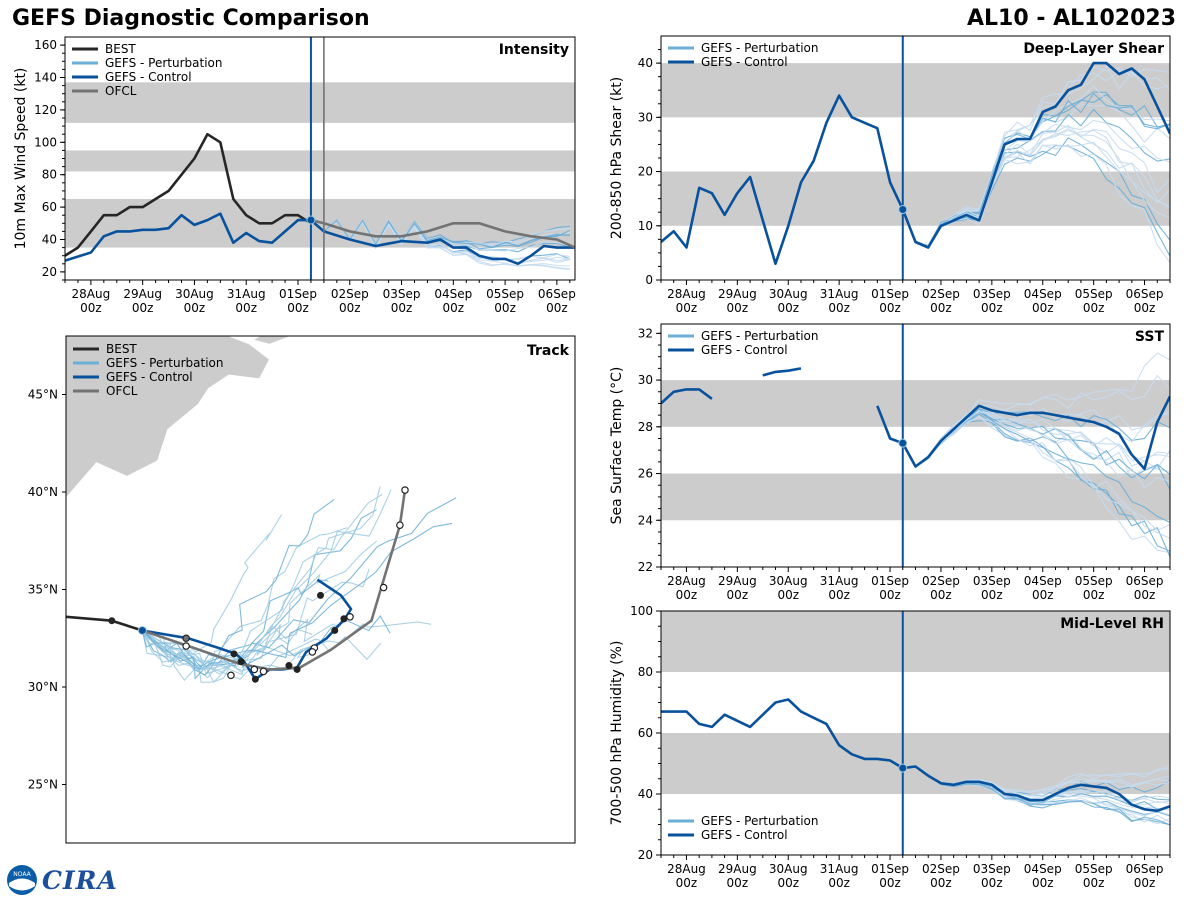 The width and height of the screenshot is (1200, 900). Describe the element at coordinates (22, 874) in the screenshot. I see `noaa-badge-text: NOAA` at that location.